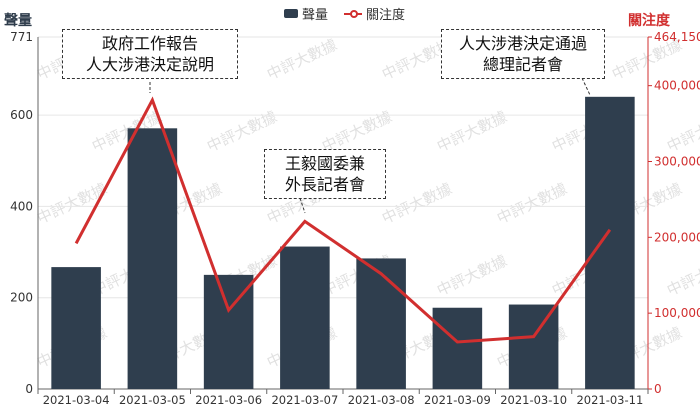 The image size is (700, 411). I want to click on left-tick-label: 0, so click(29, 389).